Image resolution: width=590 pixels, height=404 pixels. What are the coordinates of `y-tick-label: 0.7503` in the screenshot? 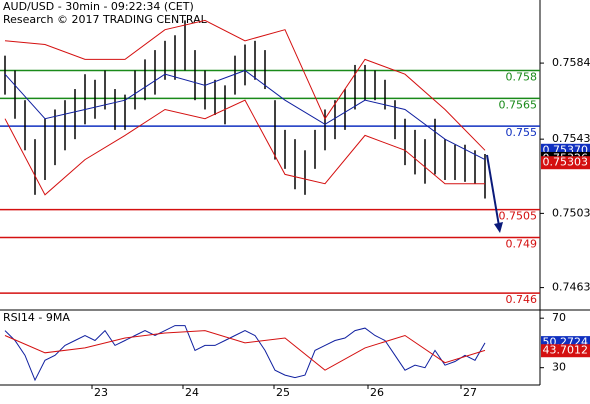 It's located at (571, 212).